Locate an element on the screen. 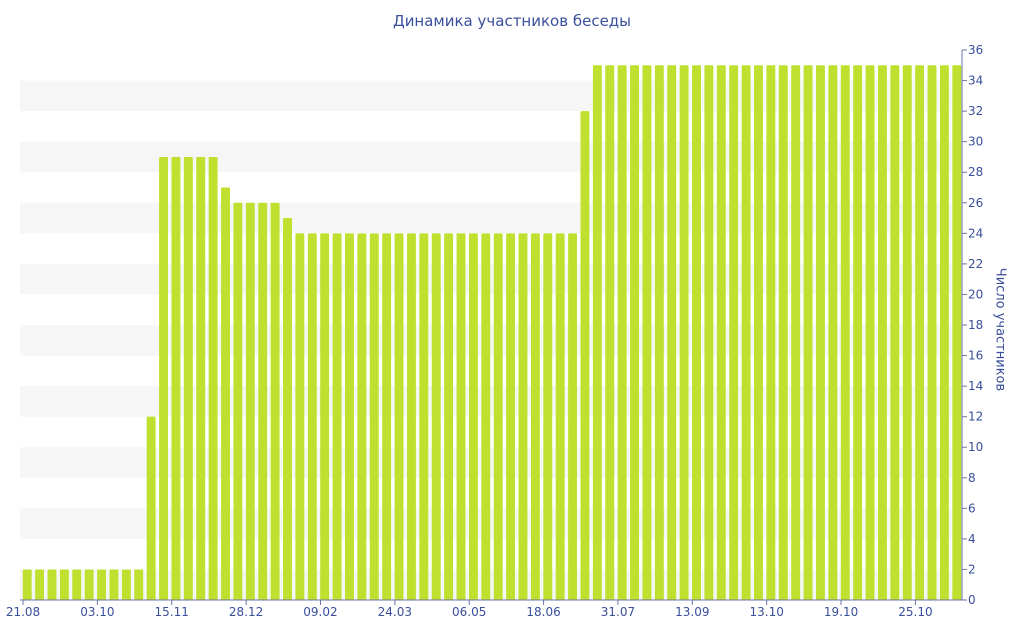 The width and height of the screenshot is (1024, 640). y-tick-label: 26 is located at coordinates (975, 203).